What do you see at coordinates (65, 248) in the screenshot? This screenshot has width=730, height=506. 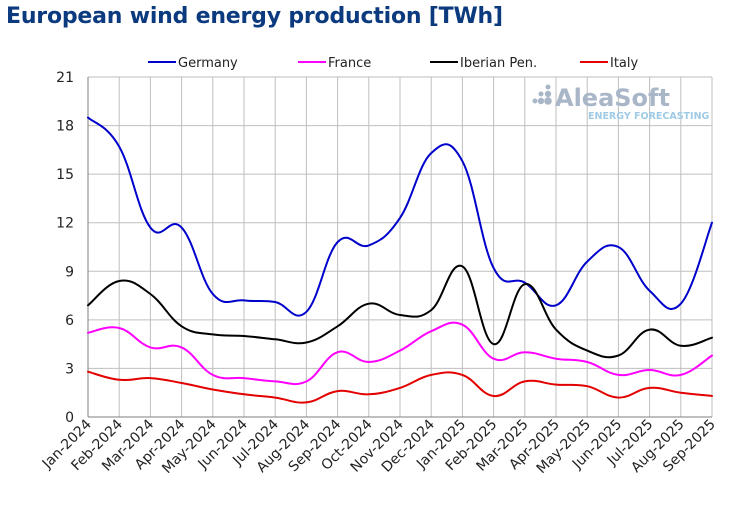 I see `y-tick-labels: 0 3 6 9 12 15 18 21` at bounding box center [65, 248].